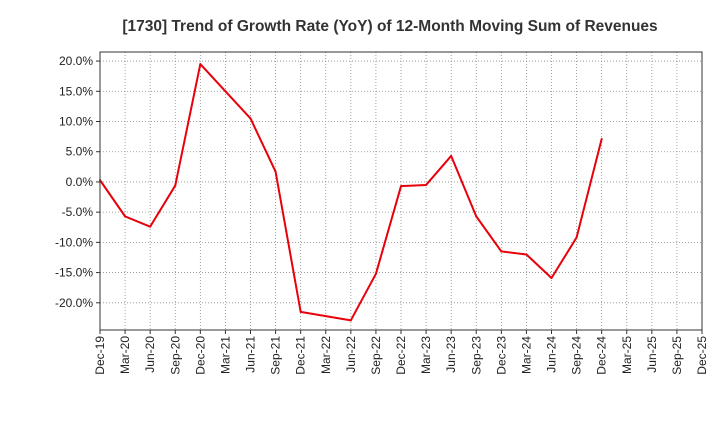 Image resolution: width=720 pixels, height=440 pixels. Describe the element at coordinates (100, 355) in the screenshot. I see `x-tick-label: Dec-19` at that location.